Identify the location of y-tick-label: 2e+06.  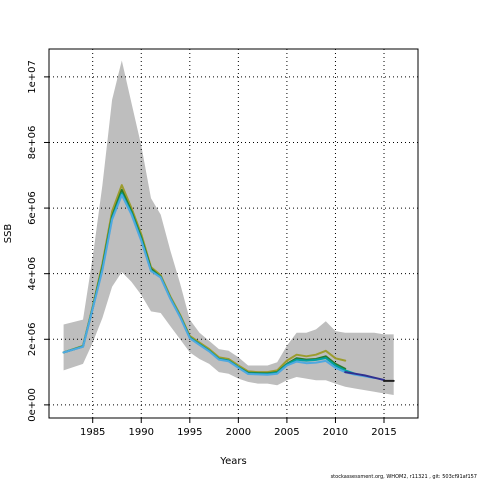
(32, 339).